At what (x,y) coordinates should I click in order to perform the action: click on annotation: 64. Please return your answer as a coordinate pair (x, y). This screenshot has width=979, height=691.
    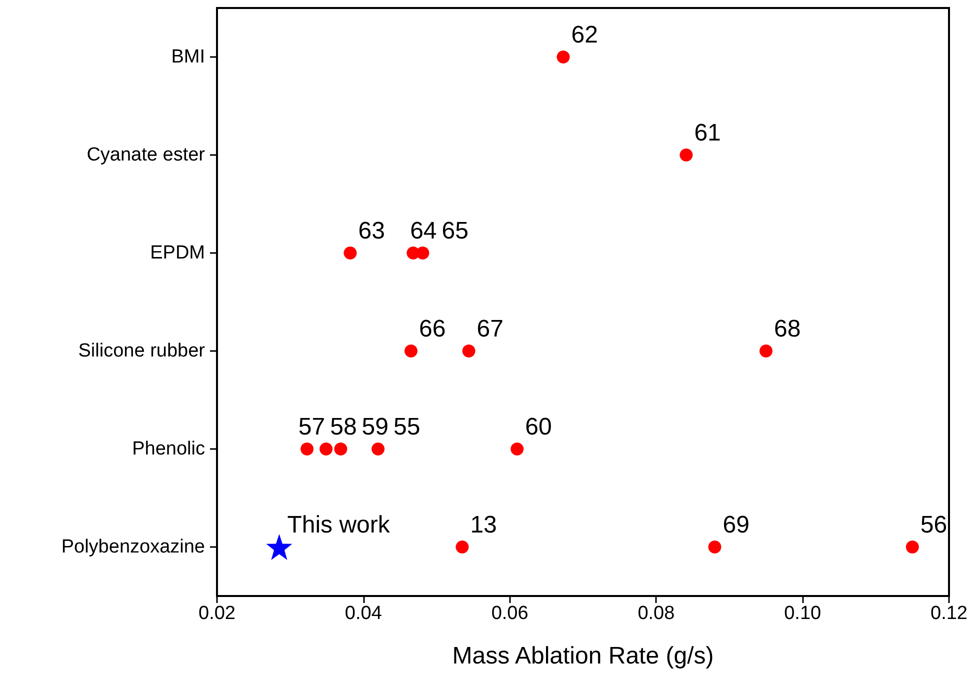
    Looking at the image, I should click on (423, 231).